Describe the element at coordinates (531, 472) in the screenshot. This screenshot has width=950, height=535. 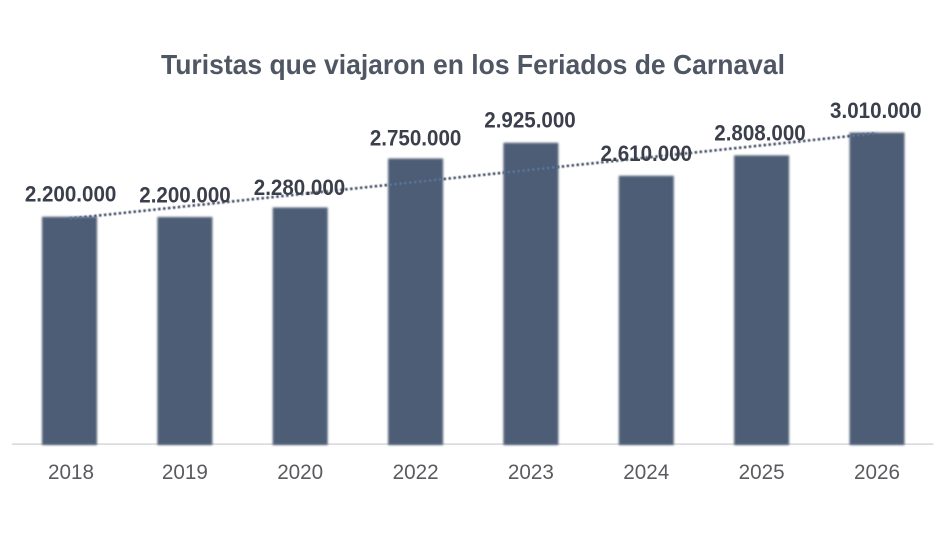
I see `svg-text: 2023` at that location.